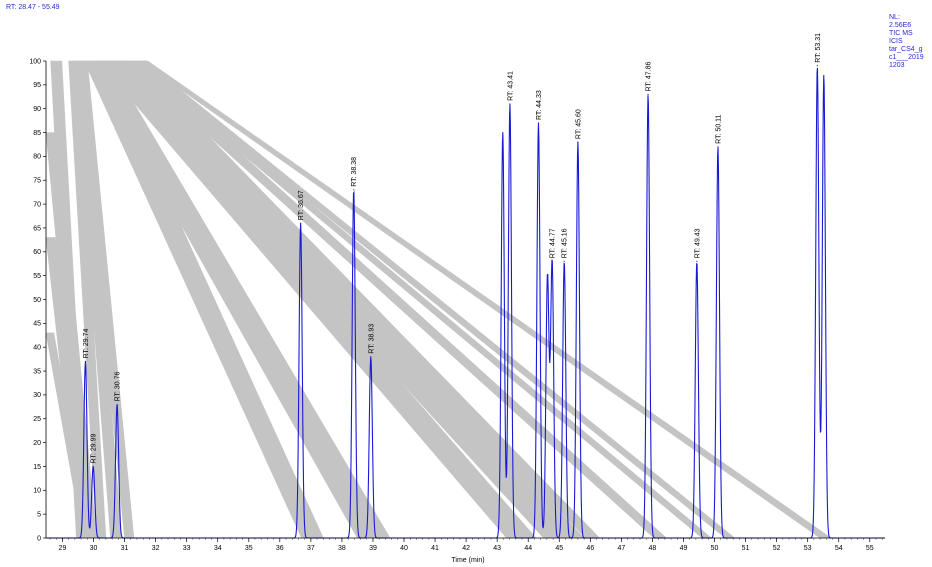 The width and height of the screenshot is (932, 567). What do you see at coordinates (37, 300) in the screenshot?
I see `y-tick-label: 50` at bounding box center [37, 300].